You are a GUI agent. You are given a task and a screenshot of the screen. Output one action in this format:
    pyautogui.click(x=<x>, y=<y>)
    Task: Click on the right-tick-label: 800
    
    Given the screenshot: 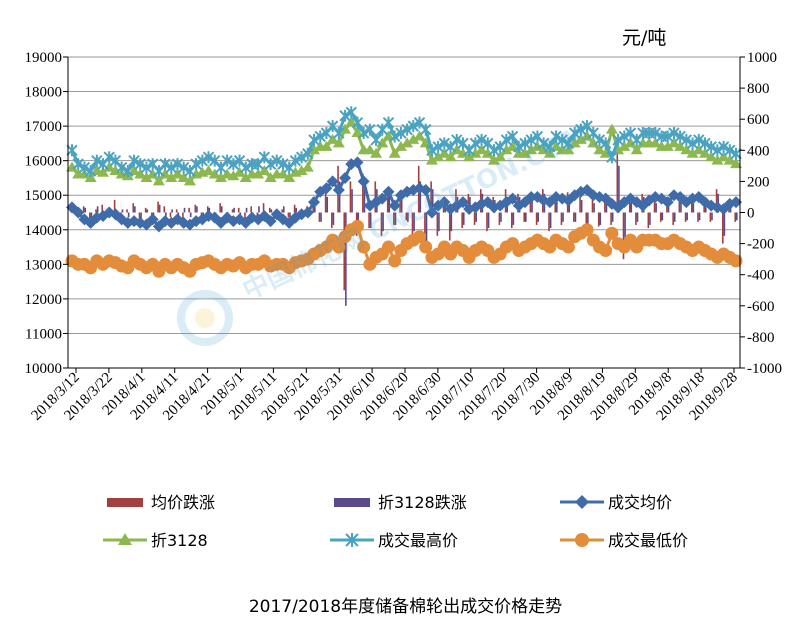 What is the action you would take?
    pyautogui.click(x=758, y=89)
    